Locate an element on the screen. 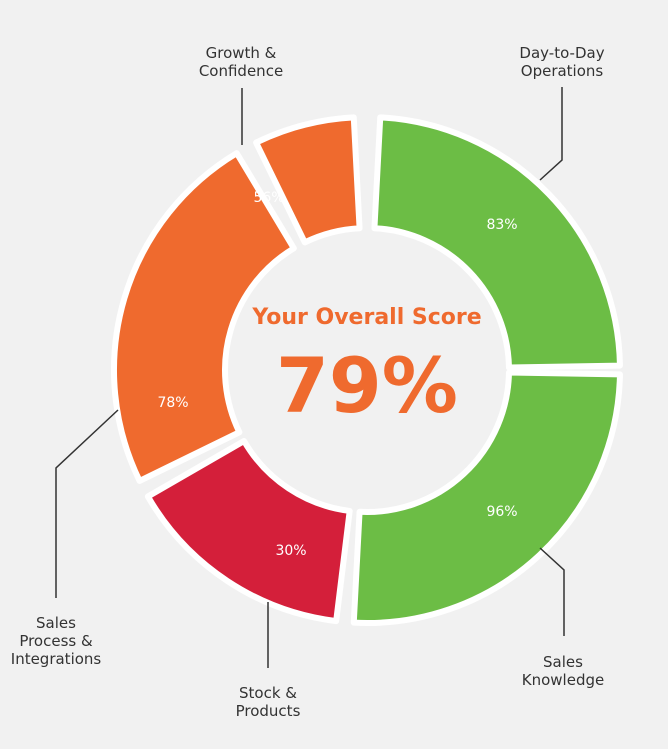 Image resolution: width=668 pixels, height=749 pixels. segment-day-to-day-operations is located at coordinates (497, 242).